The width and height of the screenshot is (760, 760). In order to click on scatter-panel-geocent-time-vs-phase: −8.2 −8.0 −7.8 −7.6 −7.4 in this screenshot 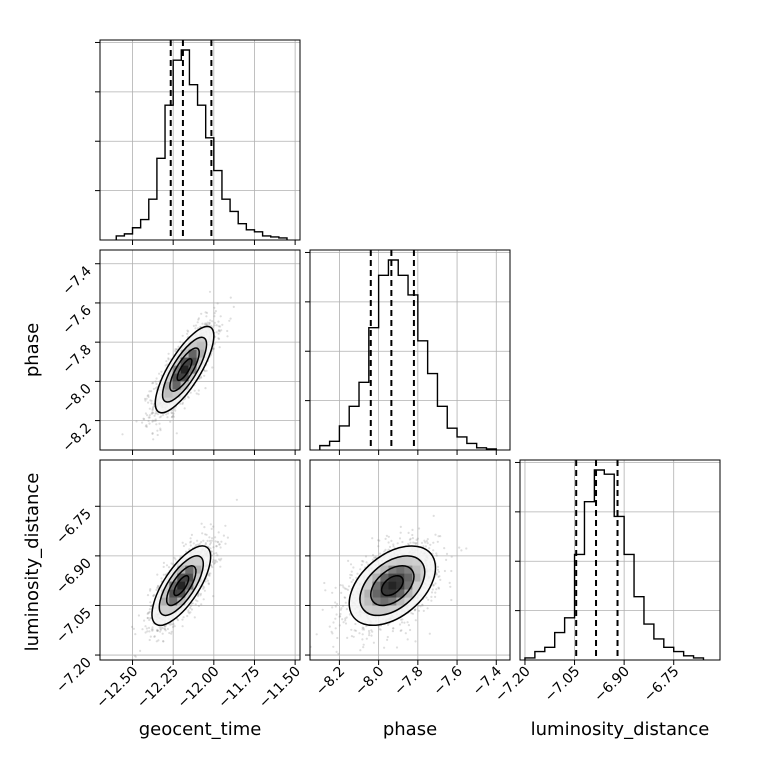, I will do `click(180, 352)`.